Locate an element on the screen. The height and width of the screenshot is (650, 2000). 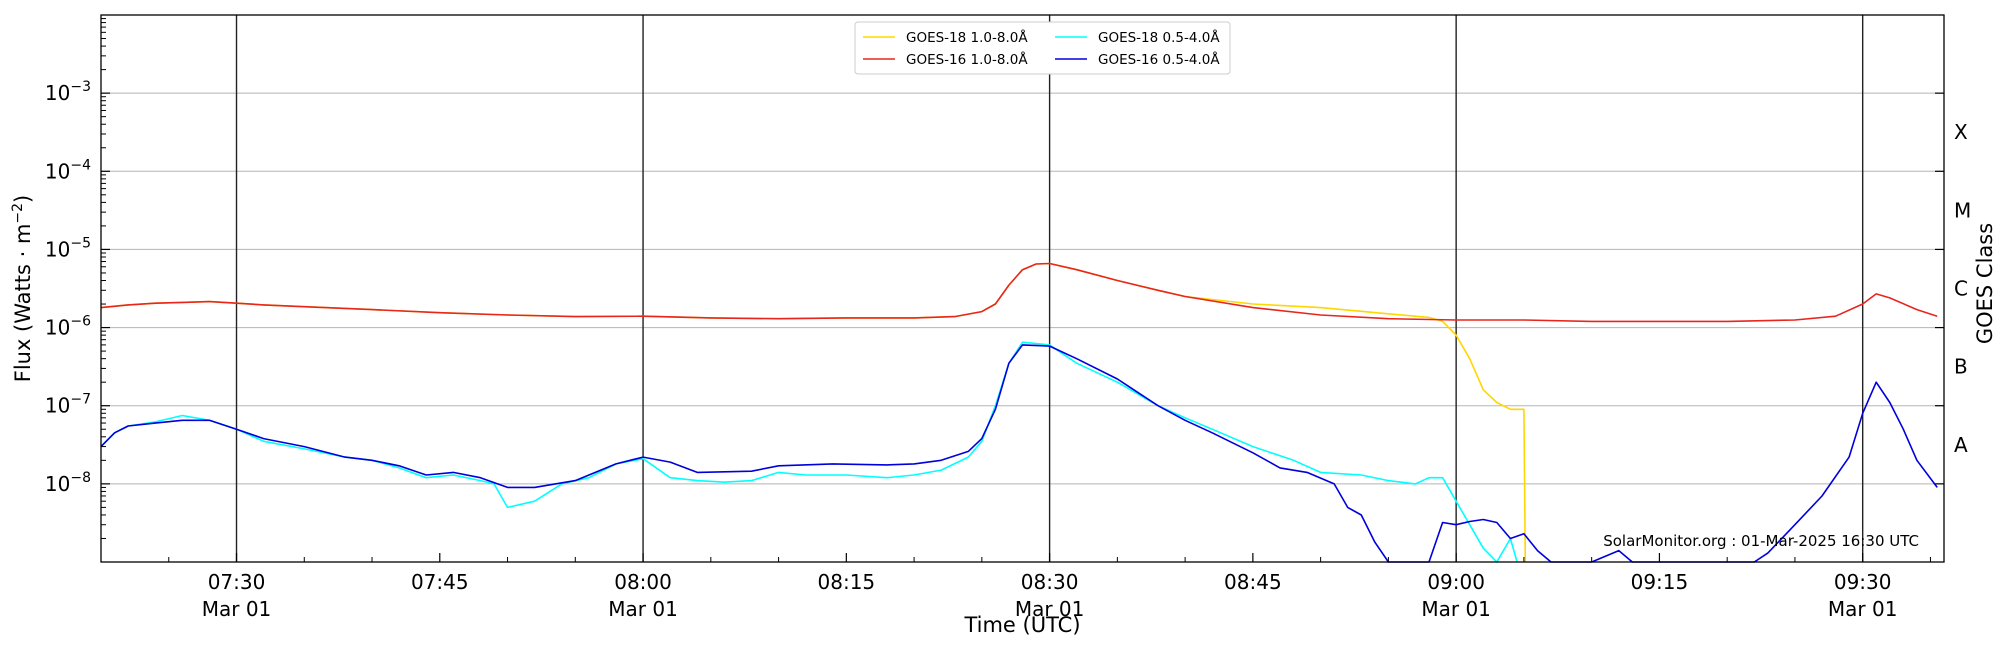
x-tick-label: 08:15 is located at coordinates (847, 582).